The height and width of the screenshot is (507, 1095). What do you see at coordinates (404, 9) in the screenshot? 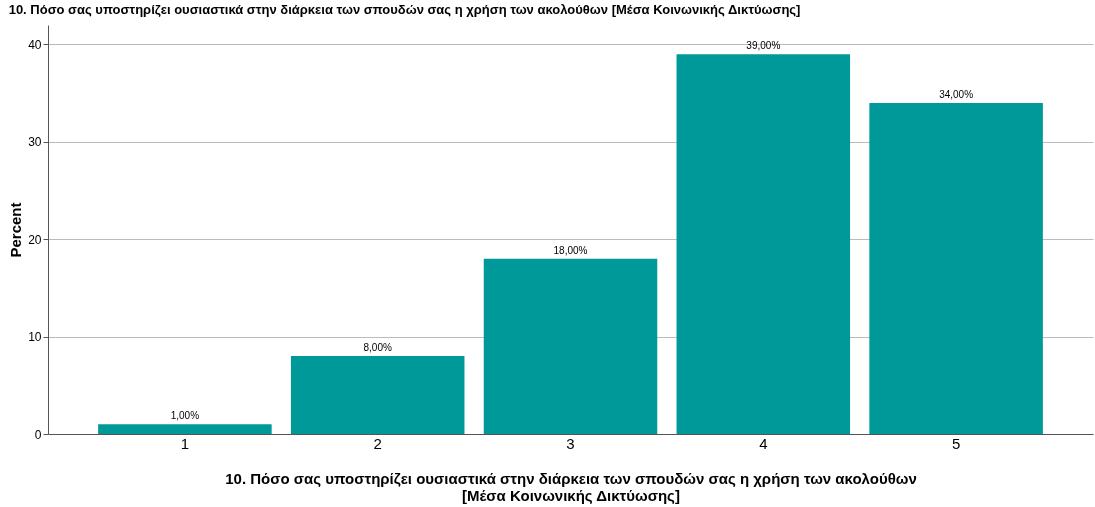
I see `chart-title: 10. Πόσο σας υποστηρίζει ουσιαστικά στην διάρκεια των σπουδών σας η χρήση των ακολούθων [Μέσα Κοινωνικής Δικτύωσης]` at bounding box center [404, 9].